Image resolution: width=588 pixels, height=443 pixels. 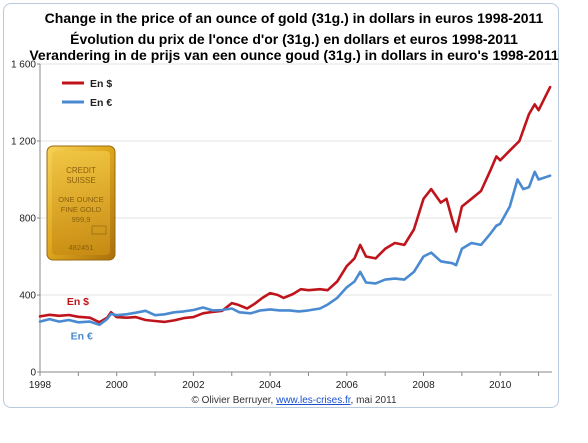 I want to click on gold-bar-text: FINE GOLD, so click(x=81, y=209).